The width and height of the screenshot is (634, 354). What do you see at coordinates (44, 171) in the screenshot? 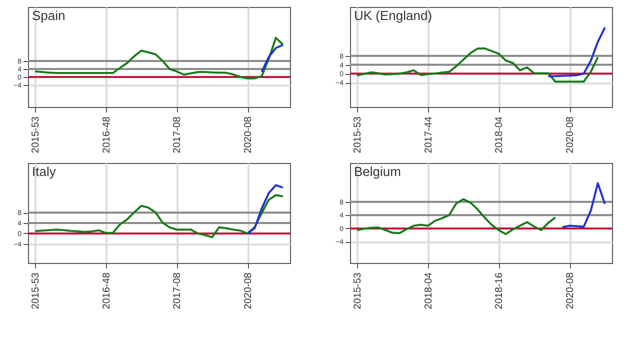
I see `chart-title: Italy` at bounding box center [44, 171].